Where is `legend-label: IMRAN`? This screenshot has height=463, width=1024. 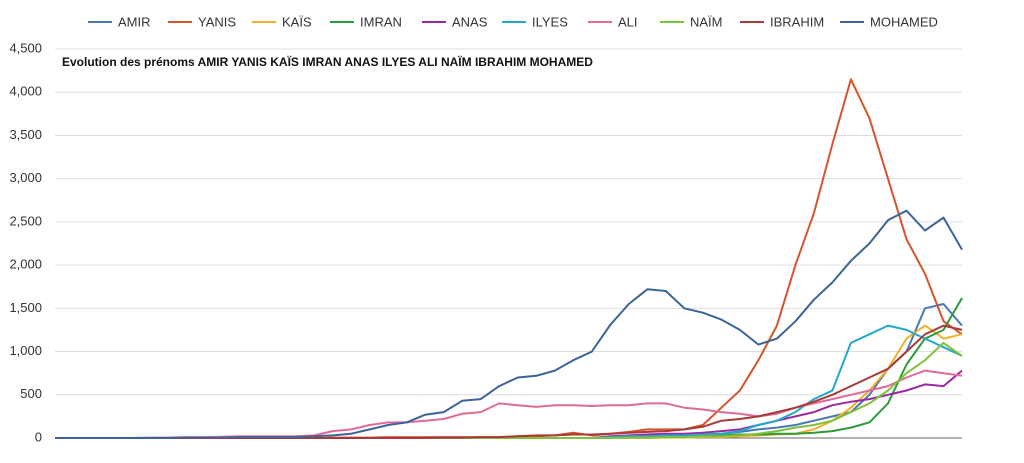
legend-label: IMRAN is located at coordinates (381, 21).